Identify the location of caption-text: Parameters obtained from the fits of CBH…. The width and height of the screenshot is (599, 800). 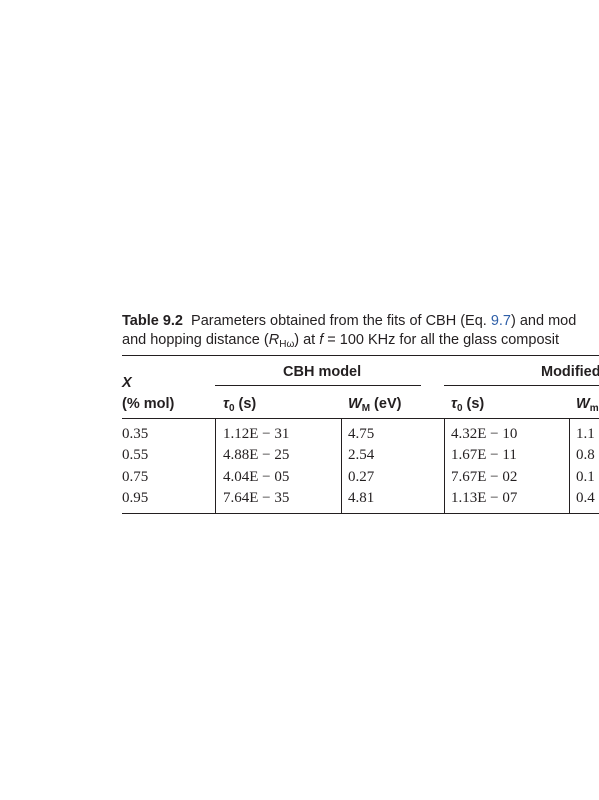
(341, 321).